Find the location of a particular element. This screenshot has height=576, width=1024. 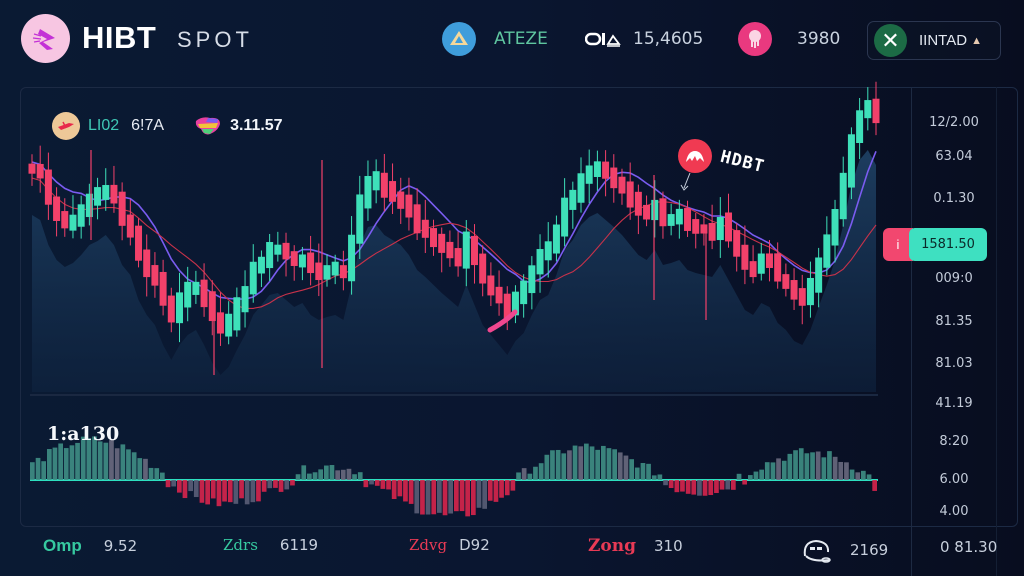

footer-item-support: 2169 is located at coordinates (844, 550).